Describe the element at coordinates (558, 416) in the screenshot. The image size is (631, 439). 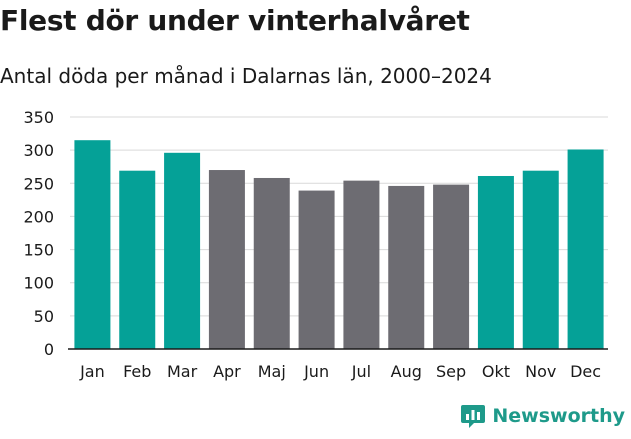
I see `newsworthy-logo-text: Newsworthy` at that location.